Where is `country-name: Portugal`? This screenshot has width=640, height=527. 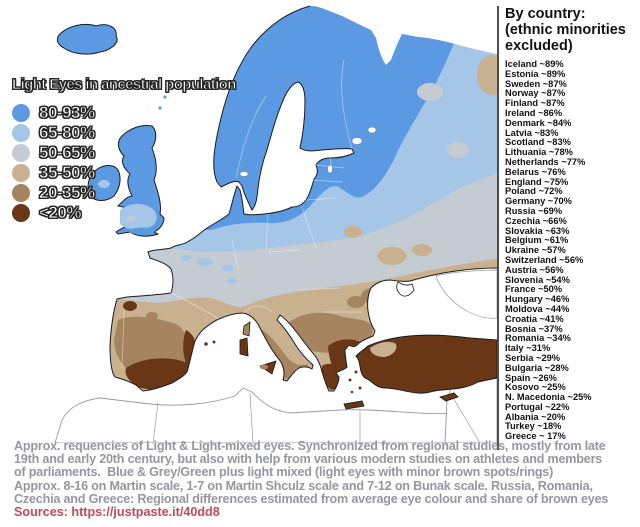 country-name: Portugal is located at coordinates (525, 406).